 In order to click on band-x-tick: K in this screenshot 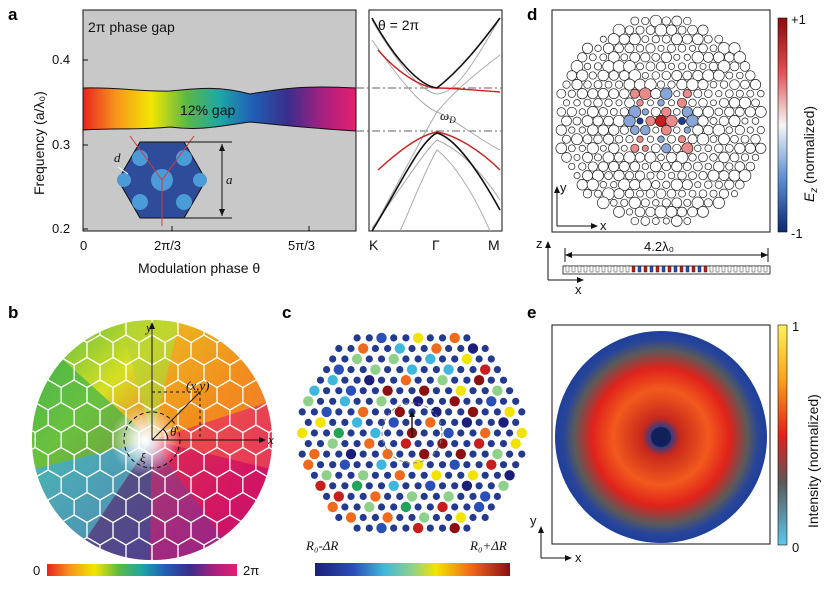, I will do `click(374, 245)`.